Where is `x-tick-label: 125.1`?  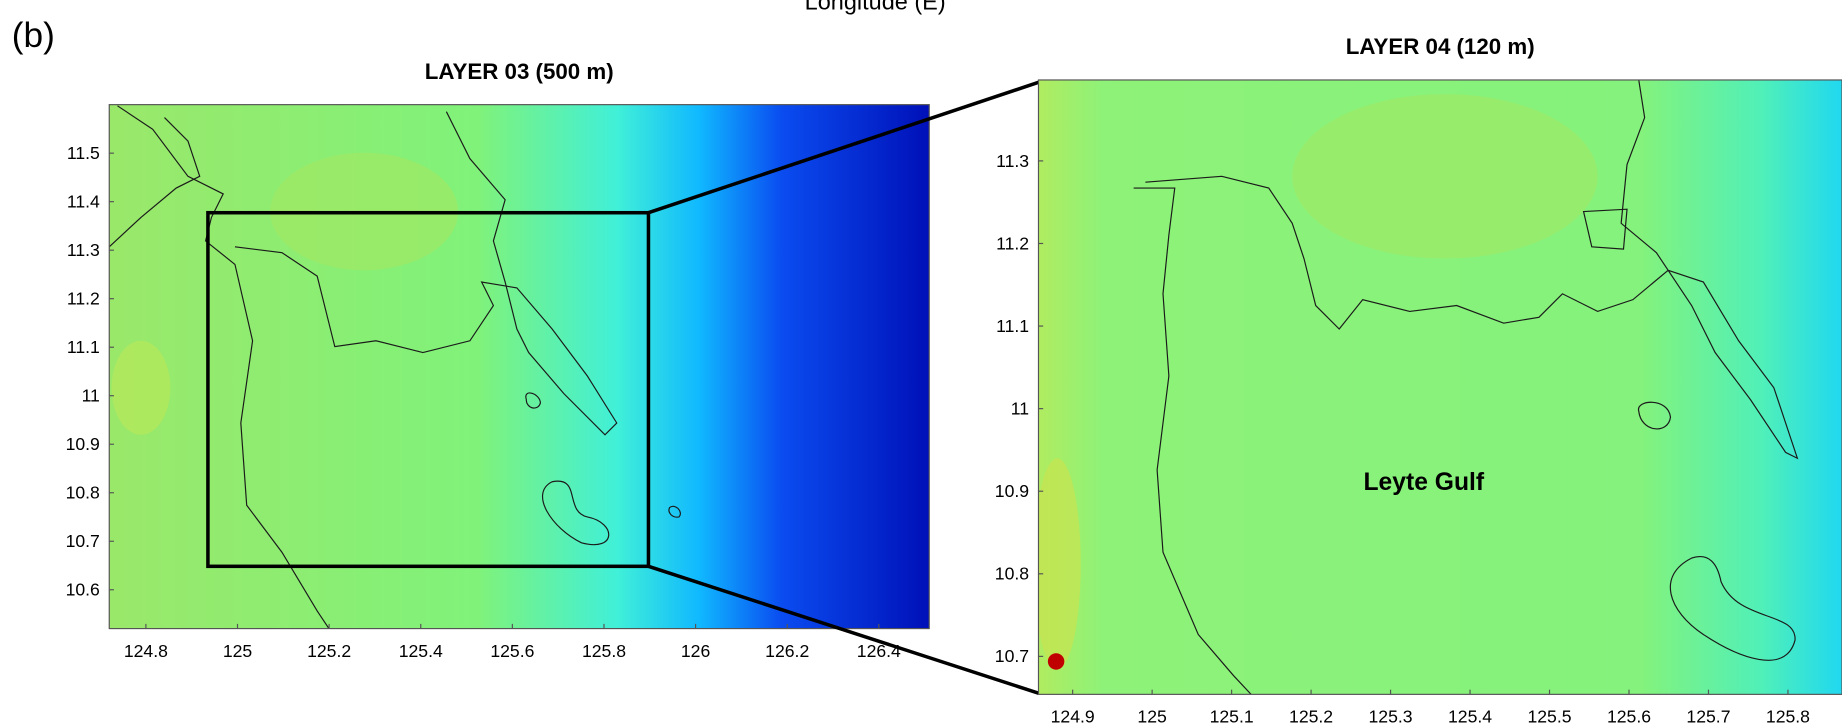 x-tick-label: 125.1 is located at coordinates (1232, 716).